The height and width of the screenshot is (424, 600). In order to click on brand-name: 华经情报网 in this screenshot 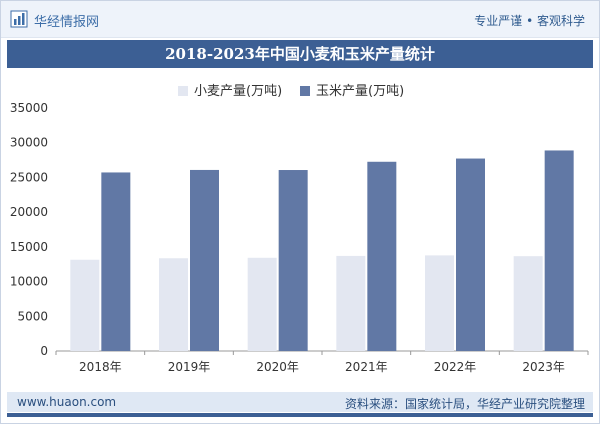, I will do `click(67, 22)`.